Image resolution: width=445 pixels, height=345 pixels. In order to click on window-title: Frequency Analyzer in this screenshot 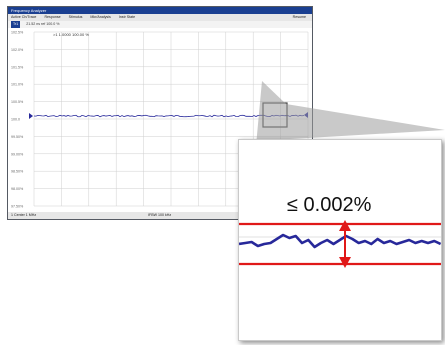, I will do `click(29, 10)`.